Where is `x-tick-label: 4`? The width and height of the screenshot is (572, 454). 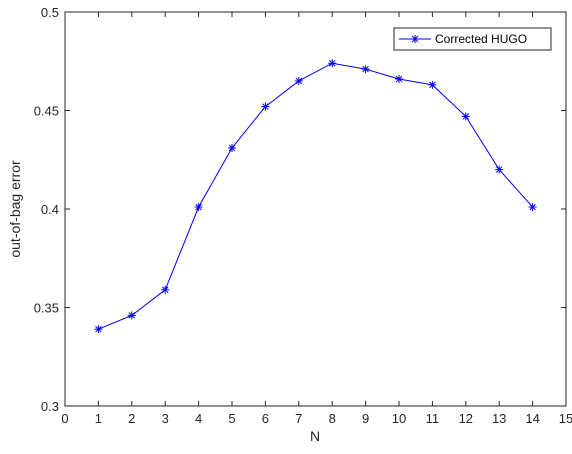
x-tick-label: 4 is located at coordinates (198, 418).